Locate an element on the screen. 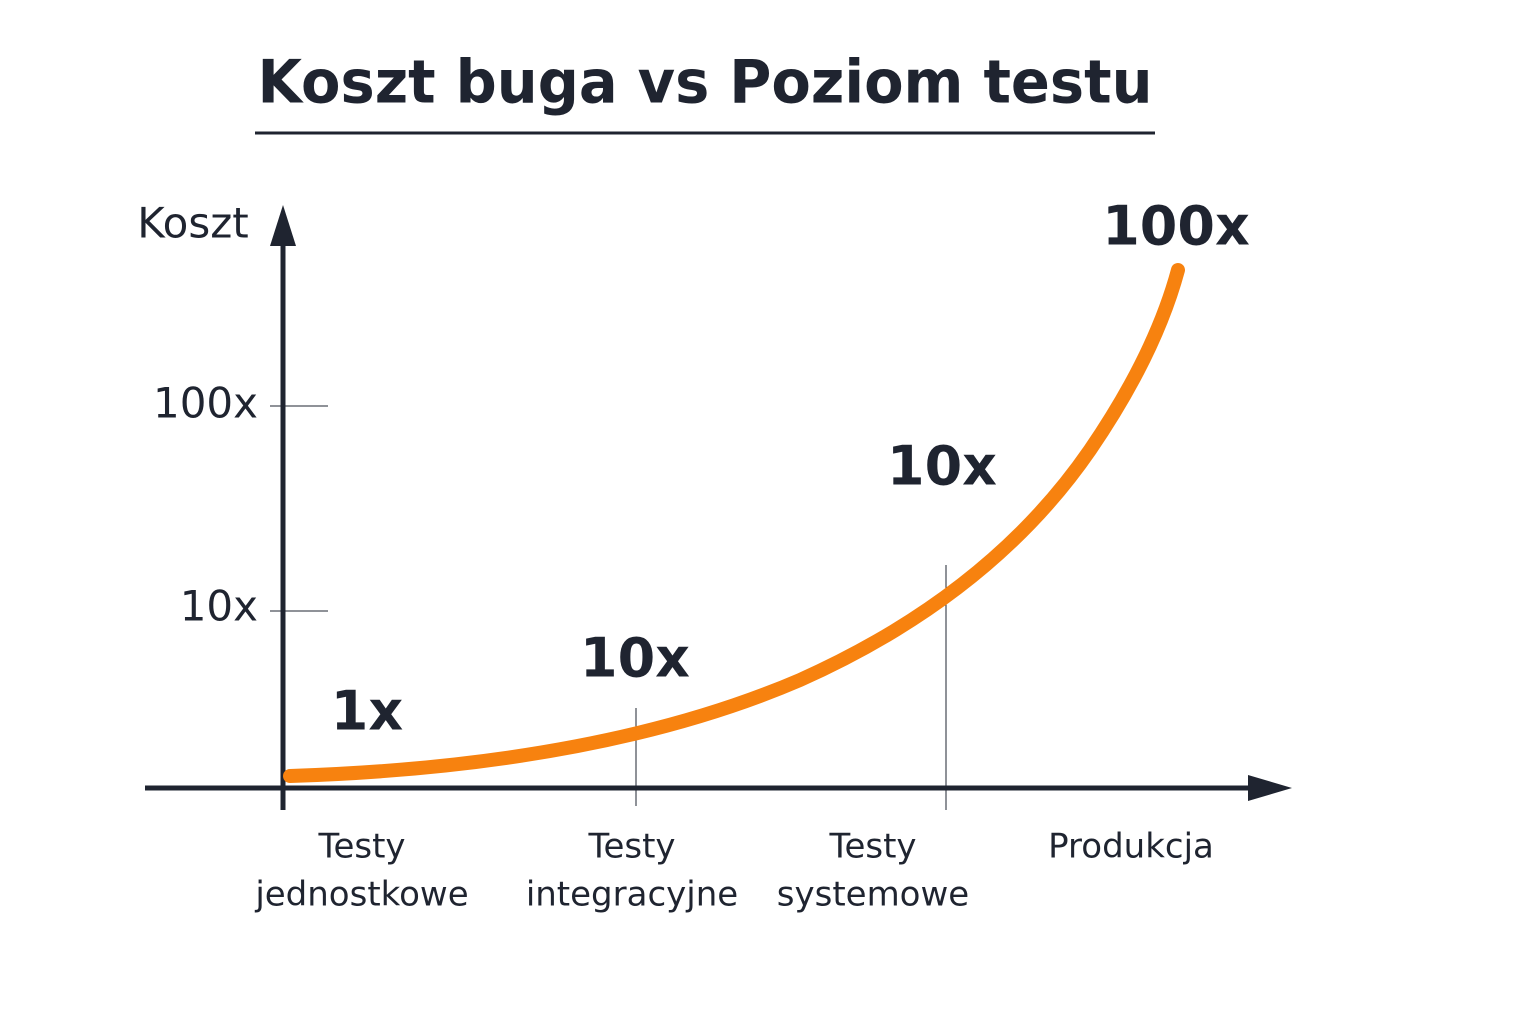 This screenshot has height=1024, width=1536. x-axis-arrow is located at coordinates (1270, 788).